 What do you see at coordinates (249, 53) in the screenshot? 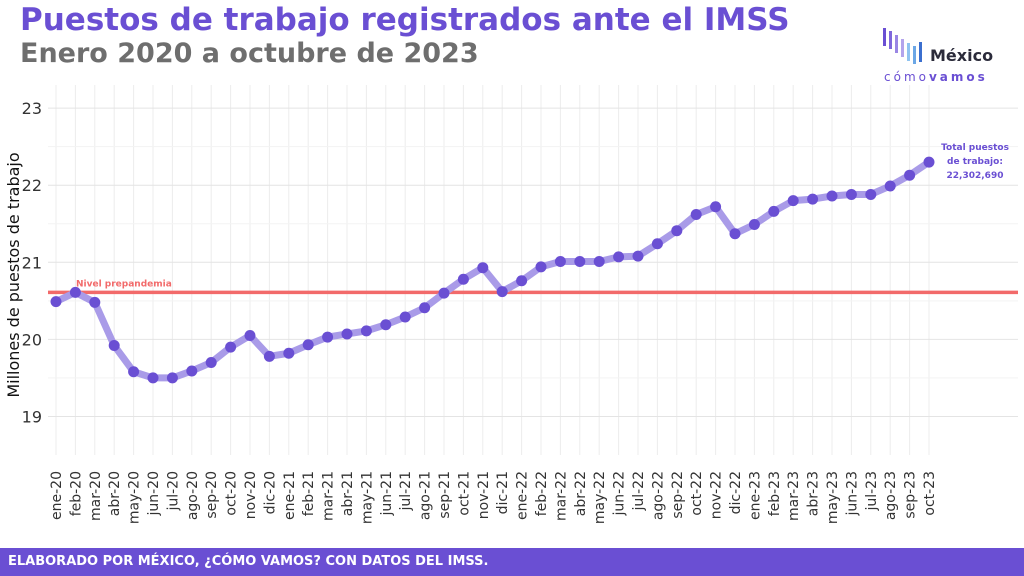
I see `chart-subtitle: Enero 2020 a octubre de 2023` at bounding box center [249, 53].